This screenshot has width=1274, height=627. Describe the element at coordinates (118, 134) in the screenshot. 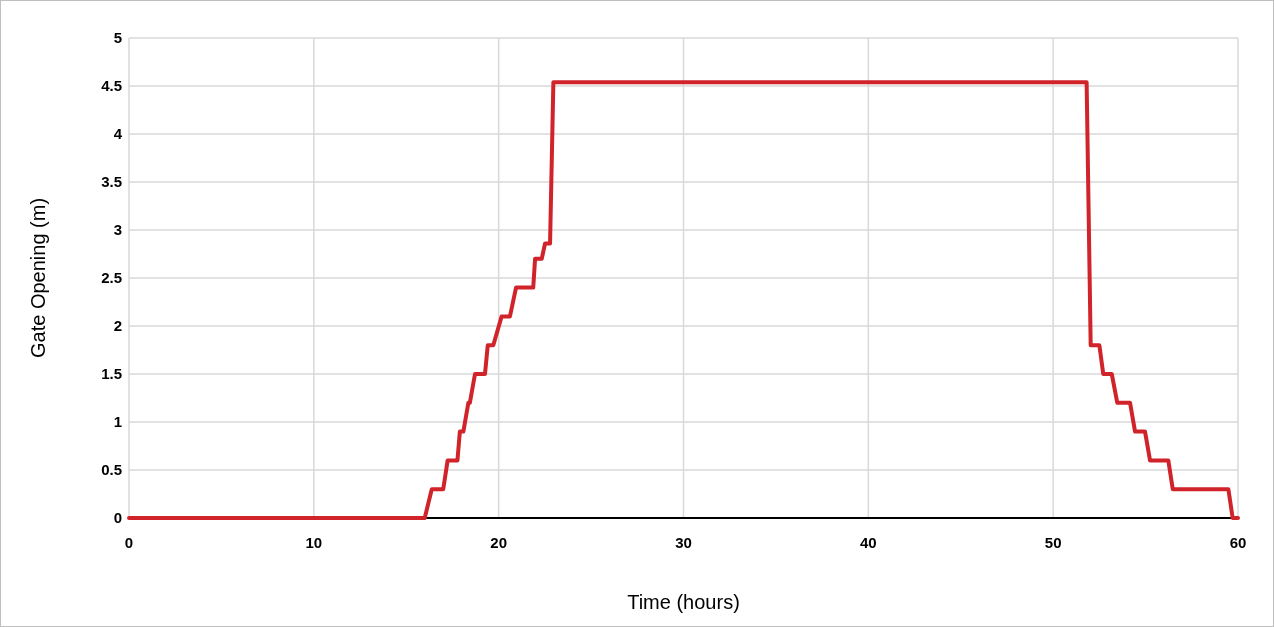

I see `y-tick-label: 4` at that location.